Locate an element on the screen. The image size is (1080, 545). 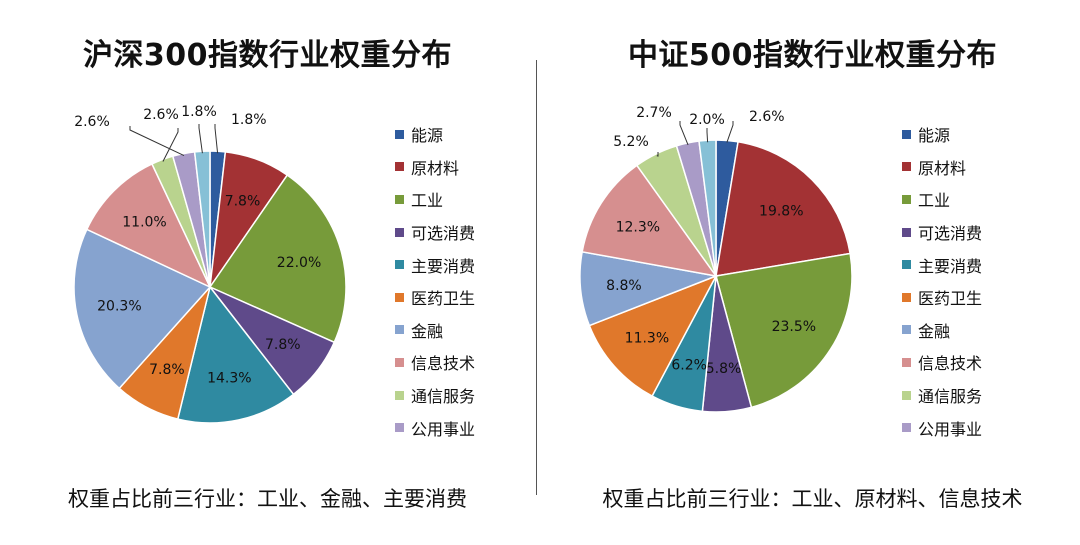
data-label: 5.2% is located at coordinates (631, 142).